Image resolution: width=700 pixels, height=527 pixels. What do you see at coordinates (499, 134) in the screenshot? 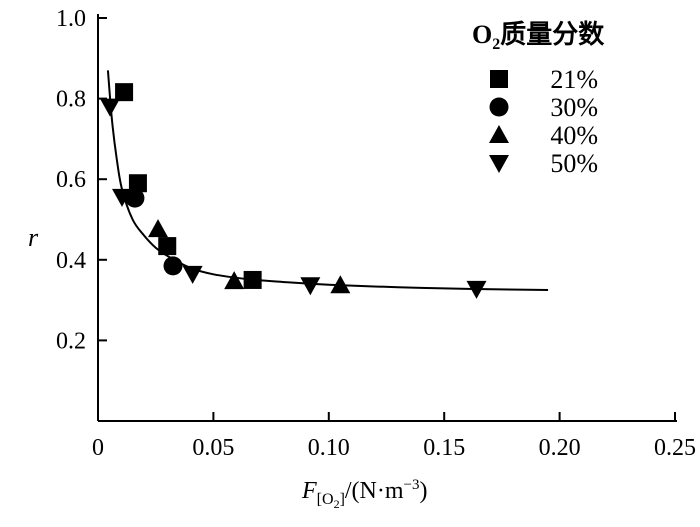
I see `legend-marker-40pct` at bounding box center [499, 134].